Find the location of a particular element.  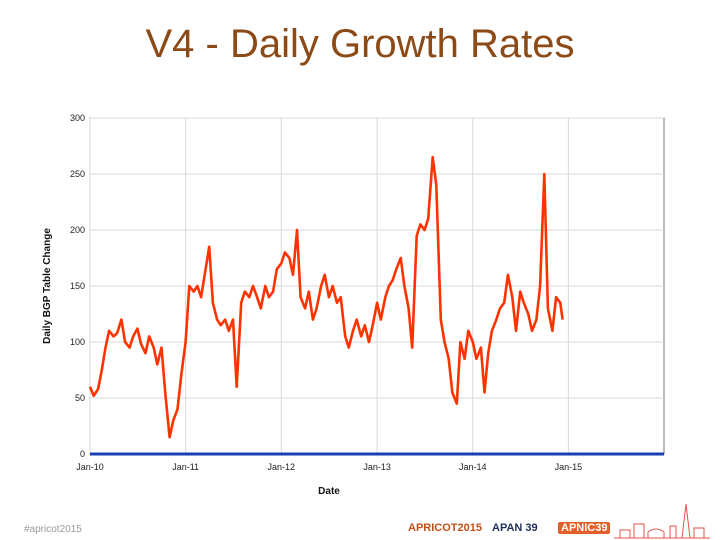

x-tick-label: Jan-15 is located at coordinates (569, 467).